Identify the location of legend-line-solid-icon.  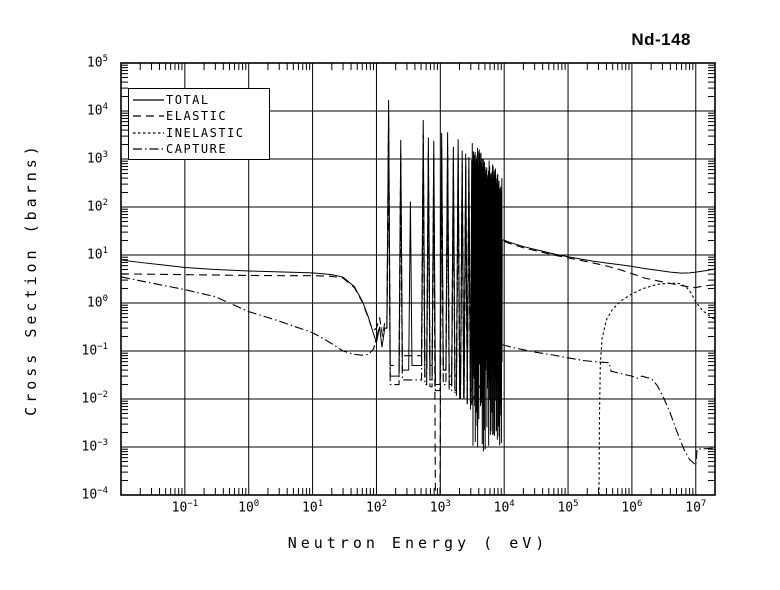
(148, 100).